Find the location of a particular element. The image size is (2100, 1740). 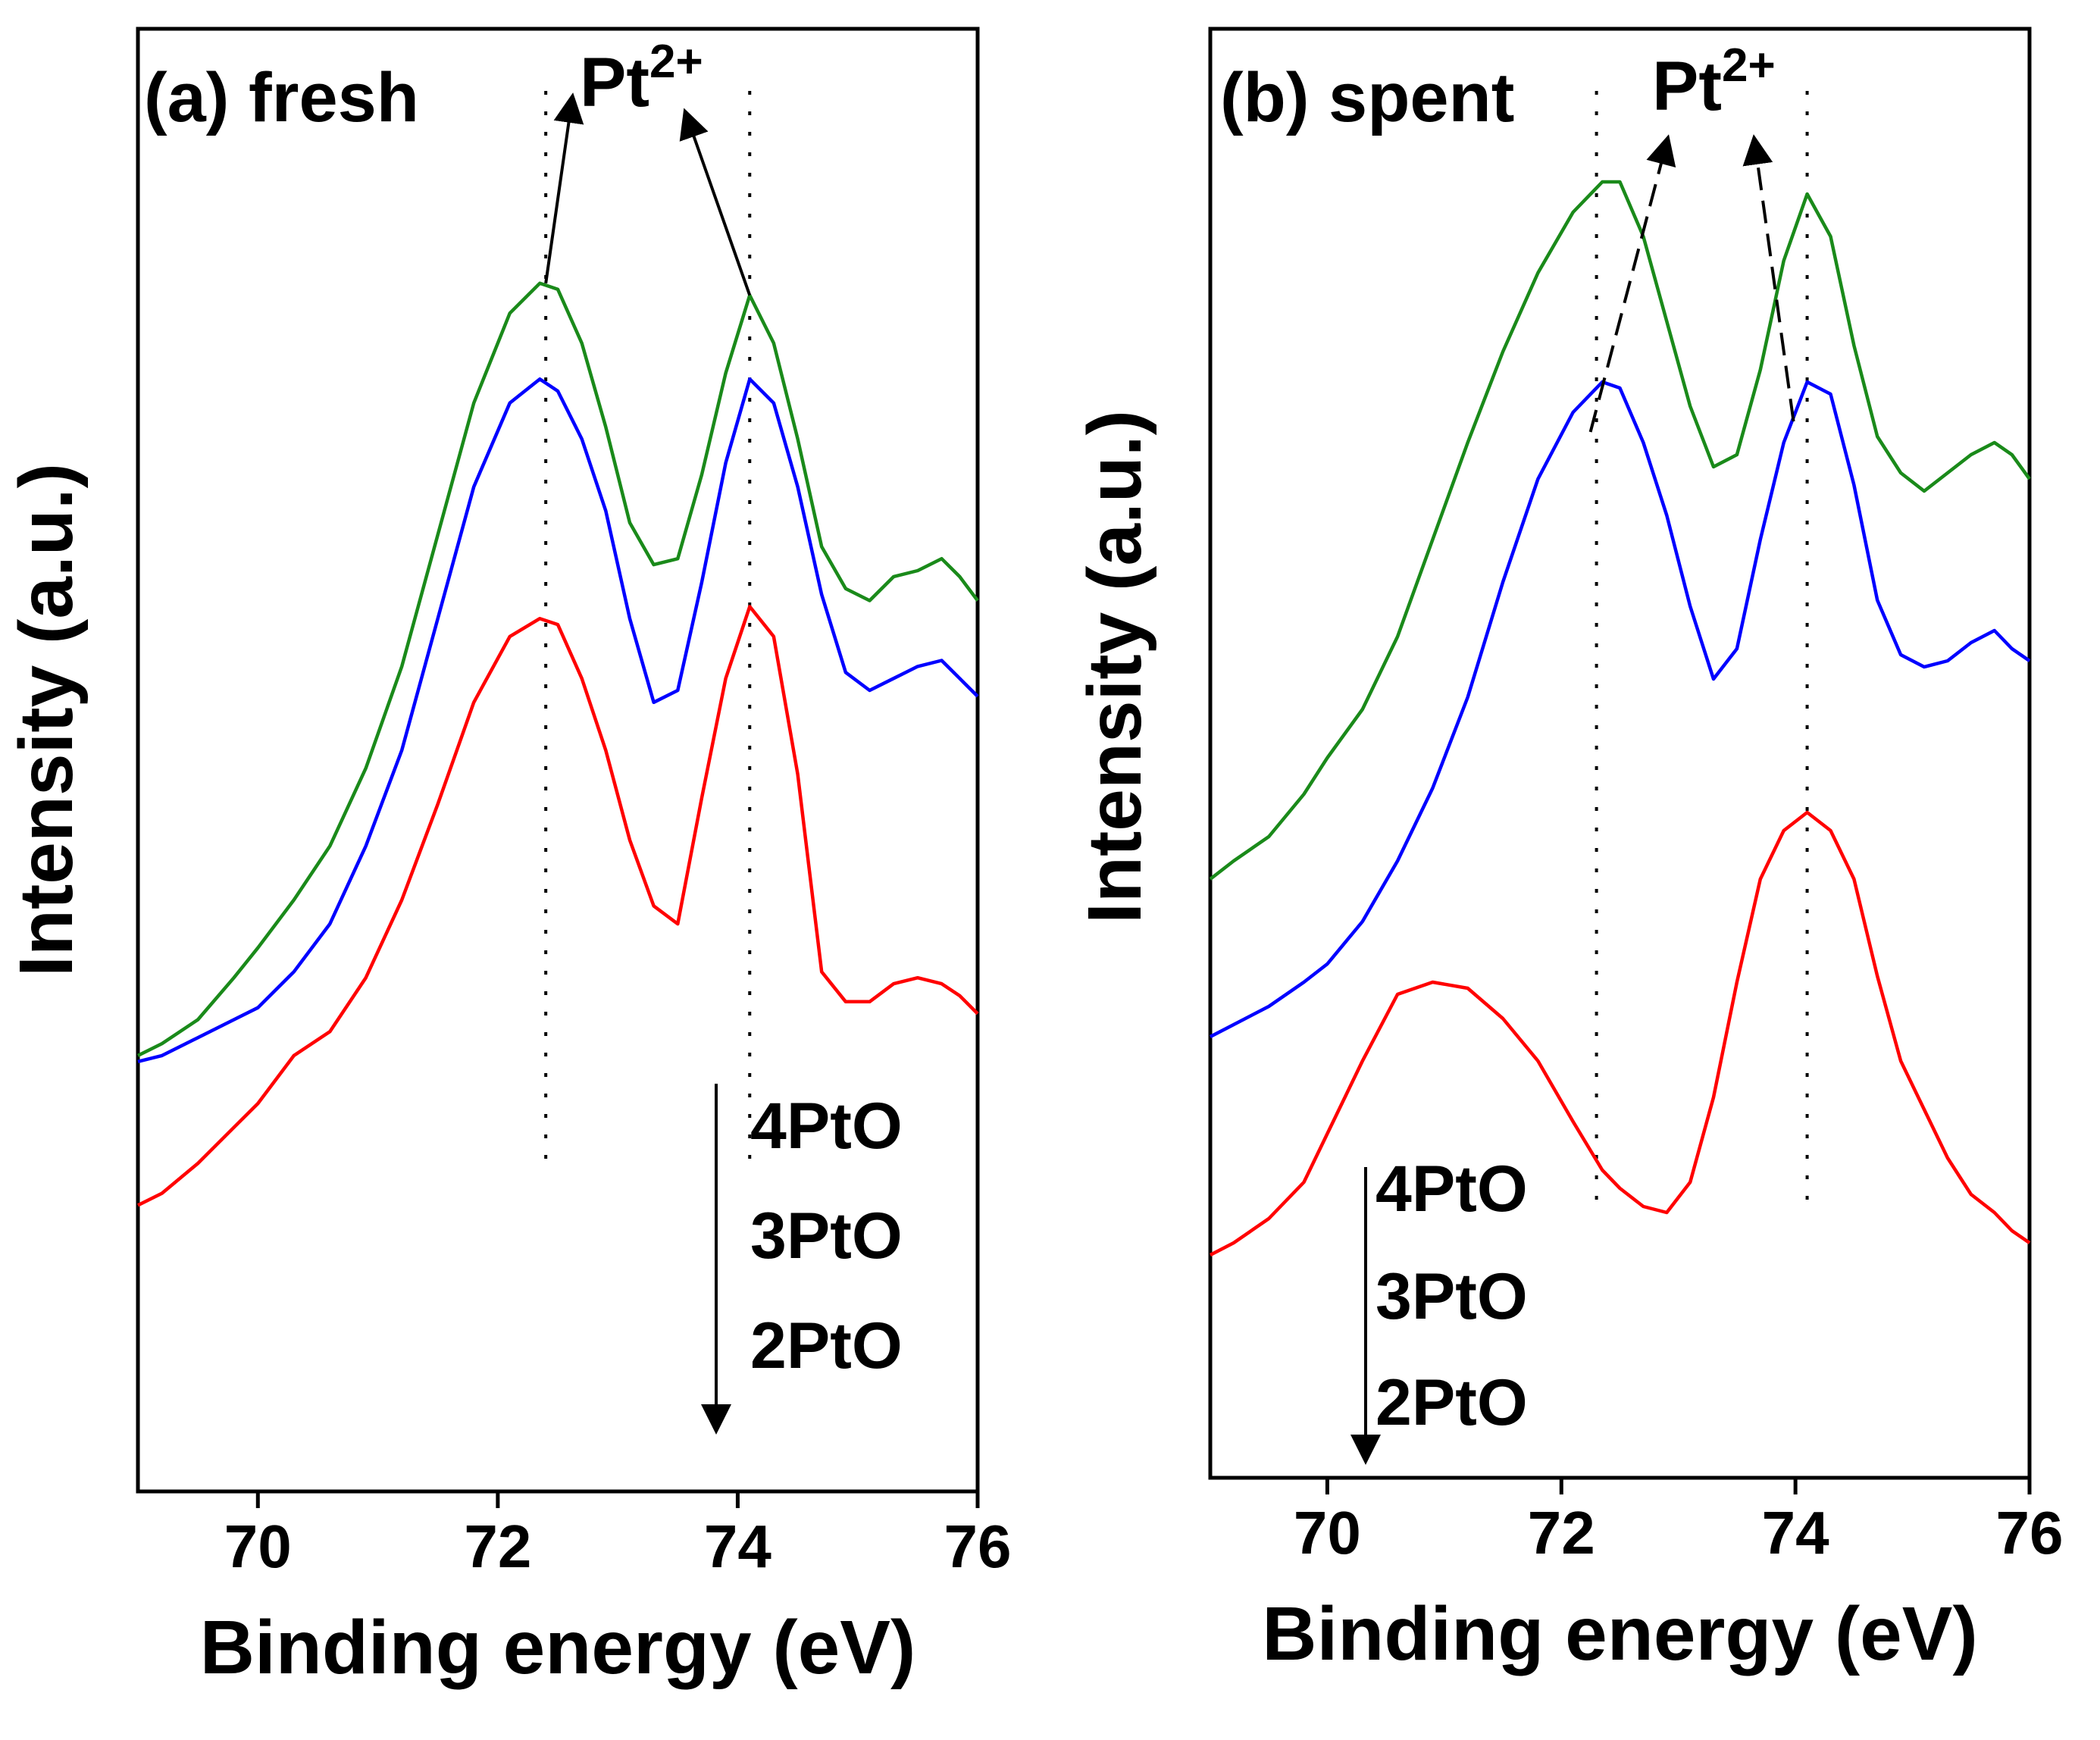

panel-label: (b) spent is located at coordinates (1367, 97).